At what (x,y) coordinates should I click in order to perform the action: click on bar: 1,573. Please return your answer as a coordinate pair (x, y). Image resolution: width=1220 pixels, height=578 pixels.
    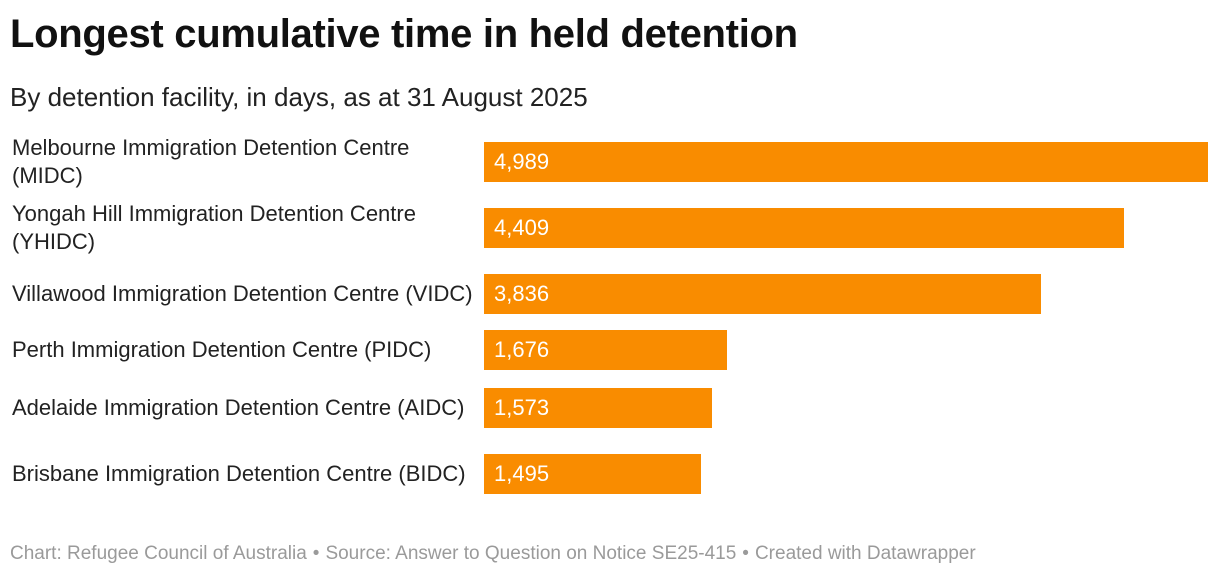
    Looking at the image, I should click on (598, 408).